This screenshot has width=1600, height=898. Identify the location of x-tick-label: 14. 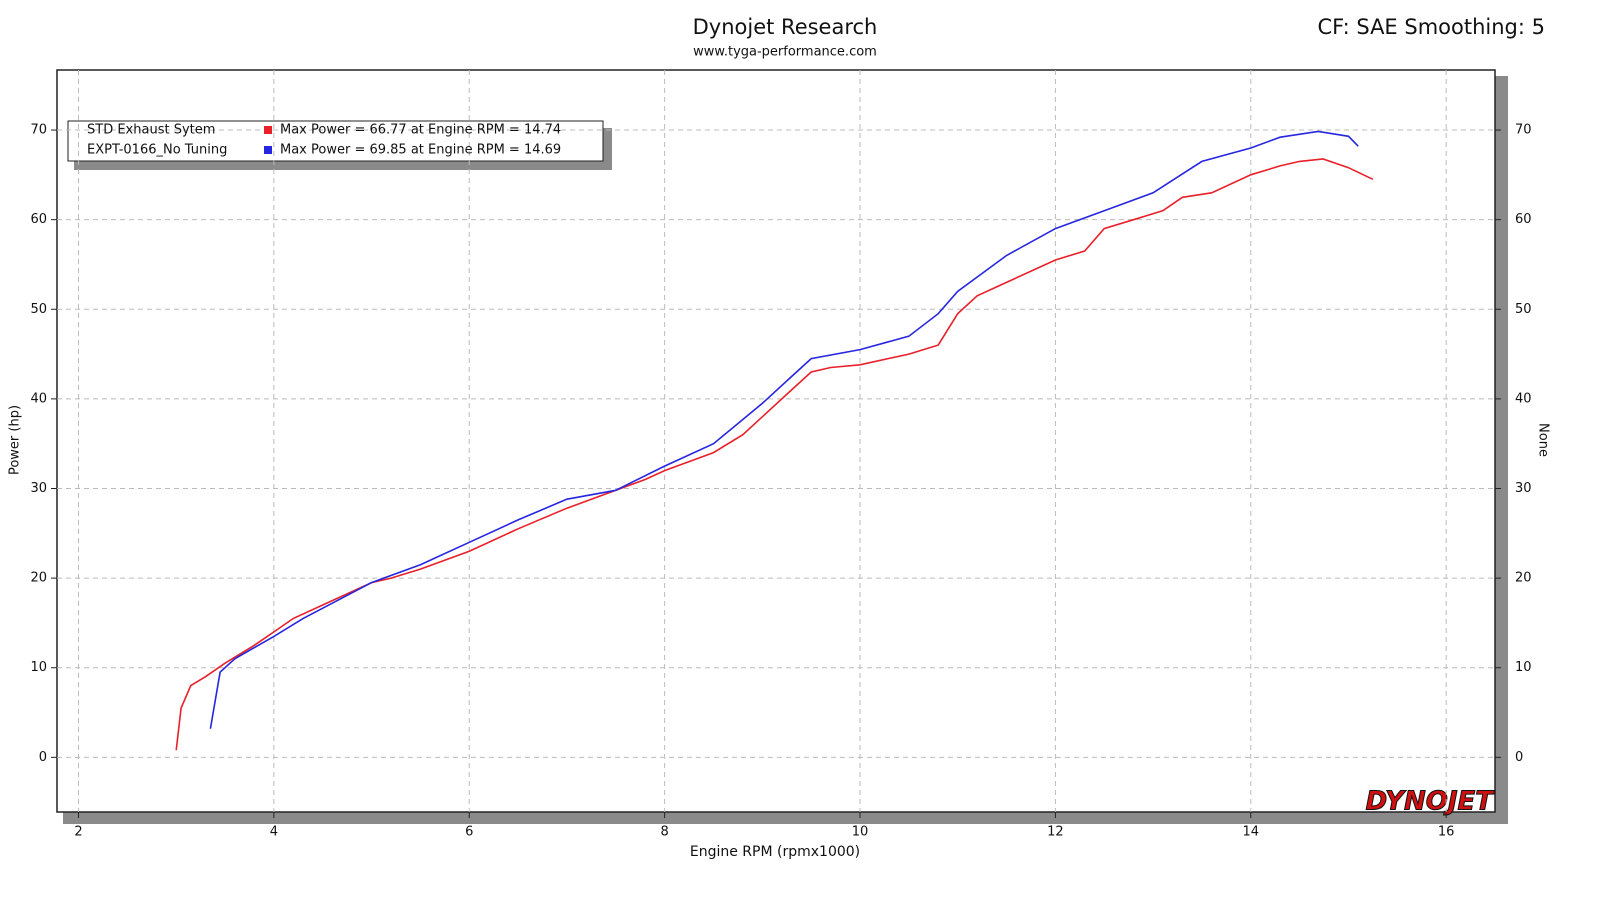
(1251, 832).